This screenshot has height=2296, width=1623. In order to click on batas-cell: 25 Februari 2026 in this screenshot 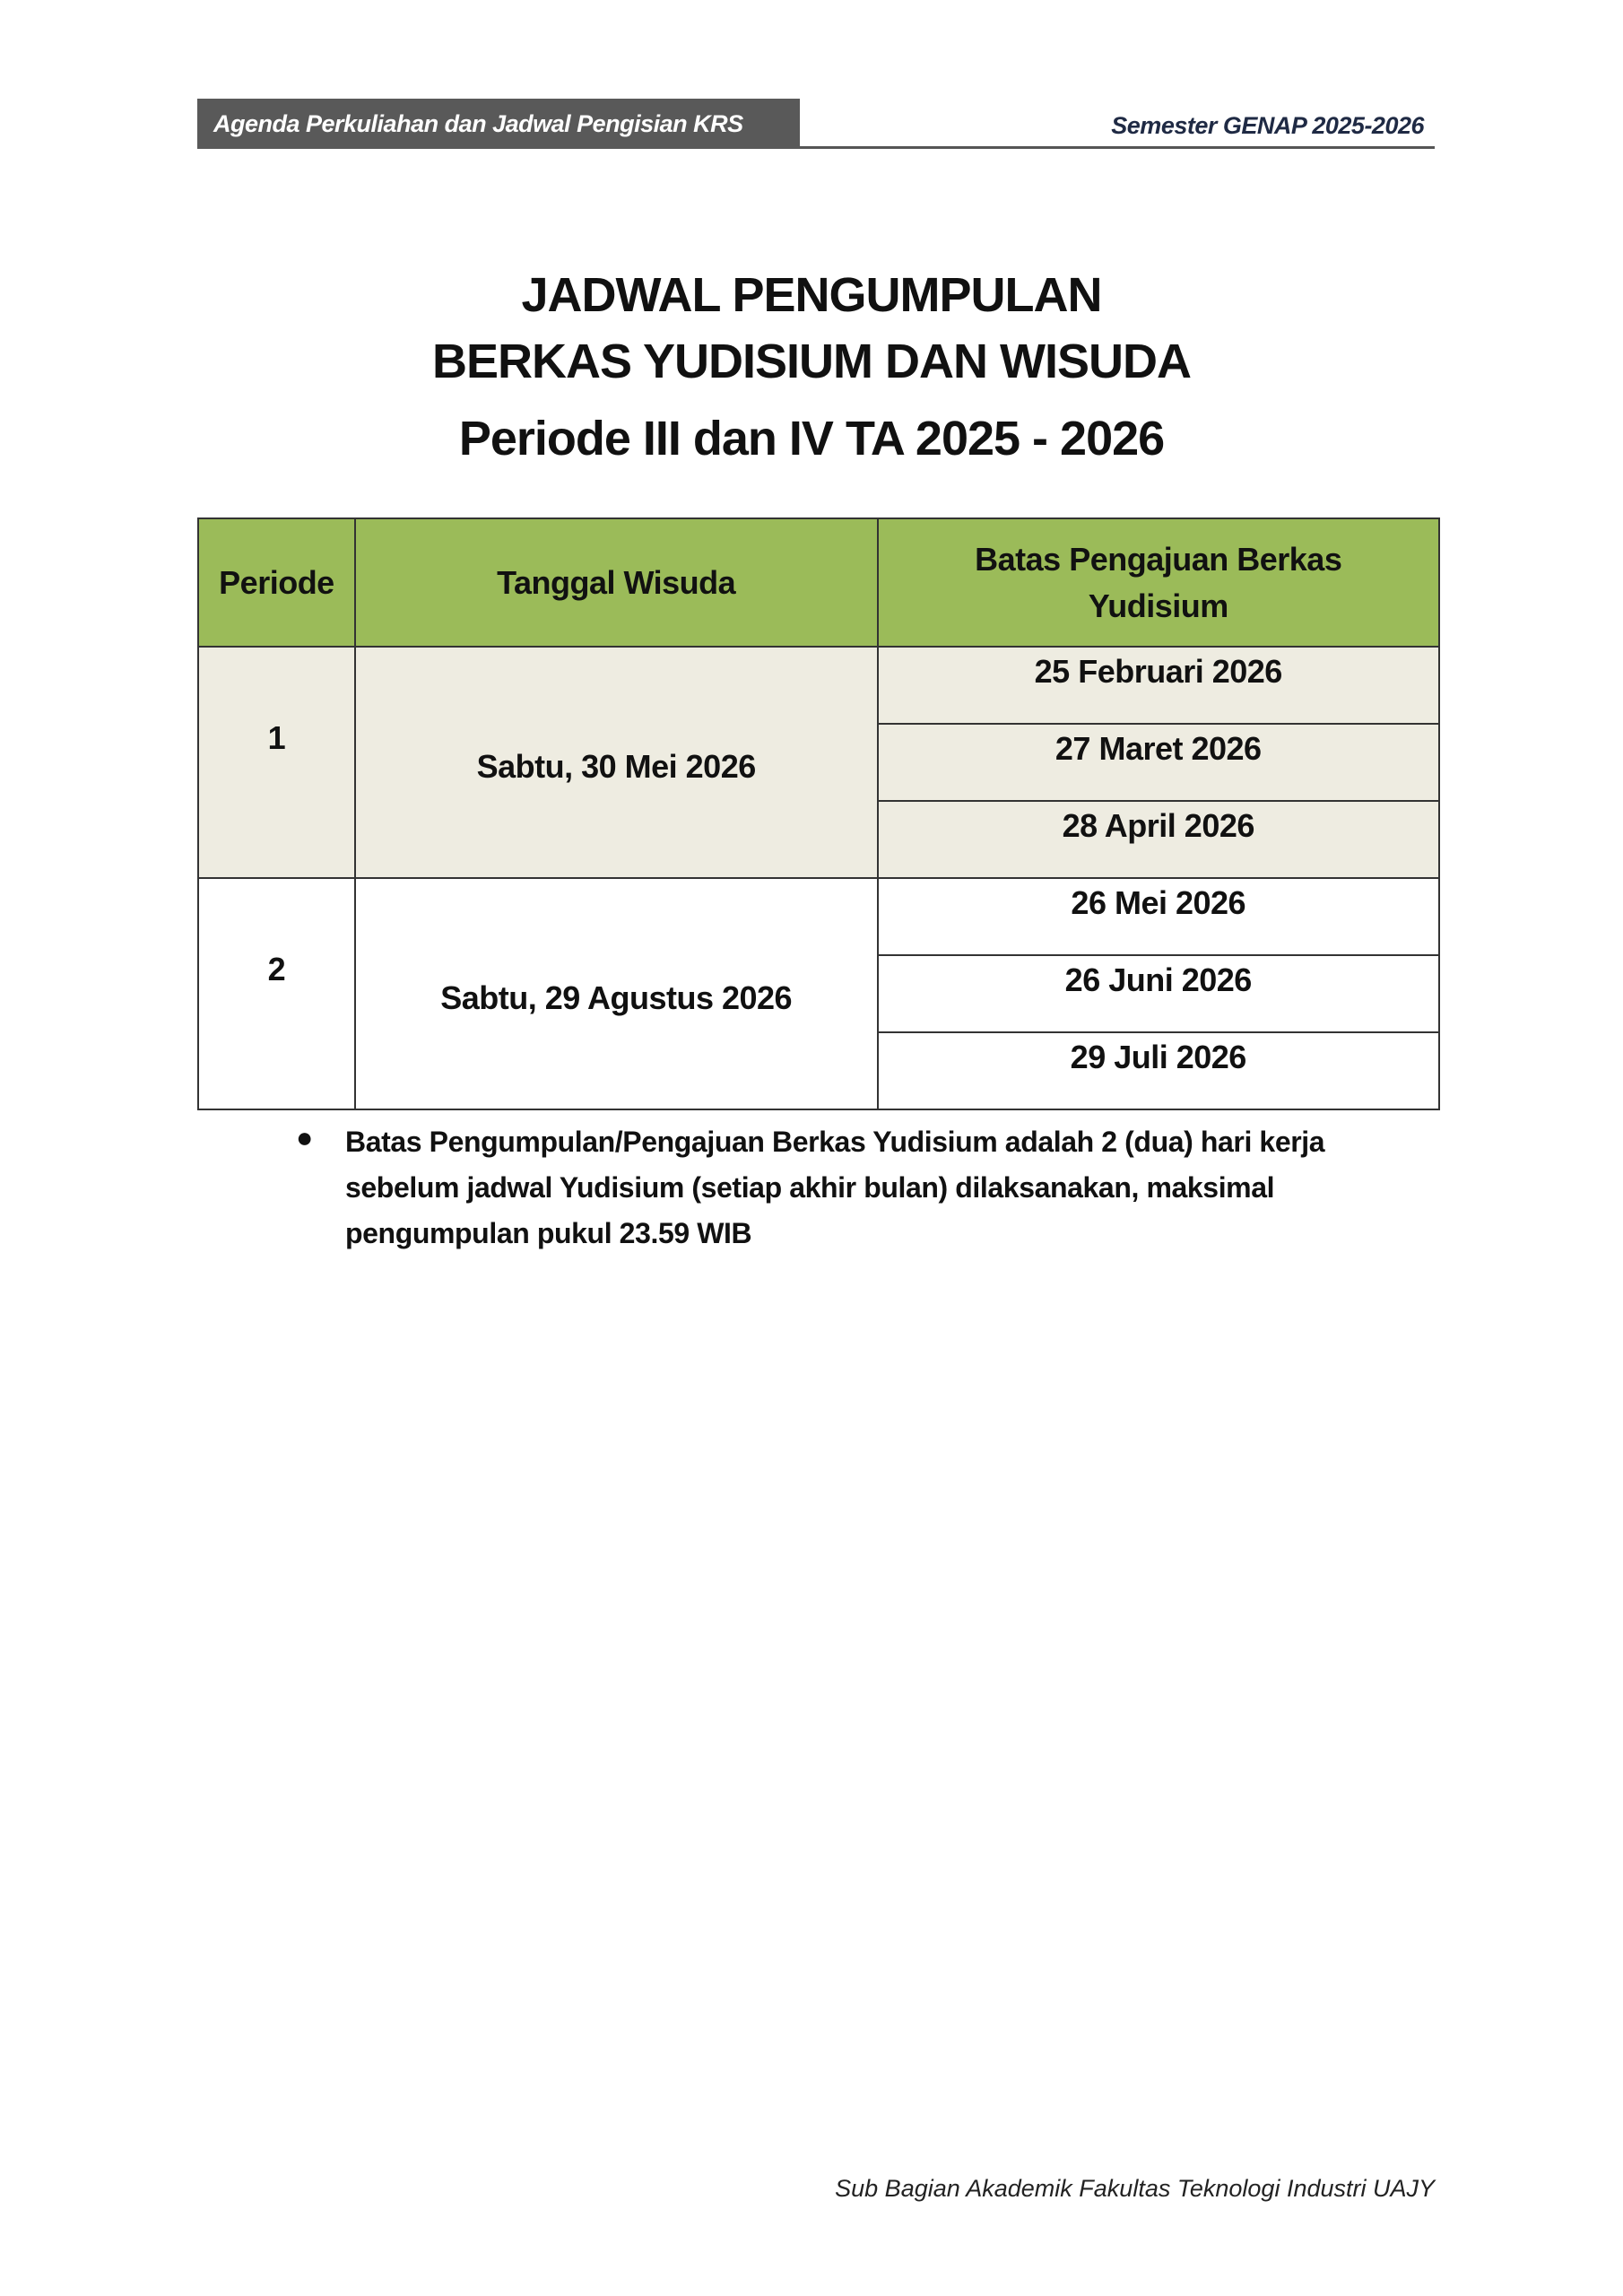, I will do `click(1158, 685)`.